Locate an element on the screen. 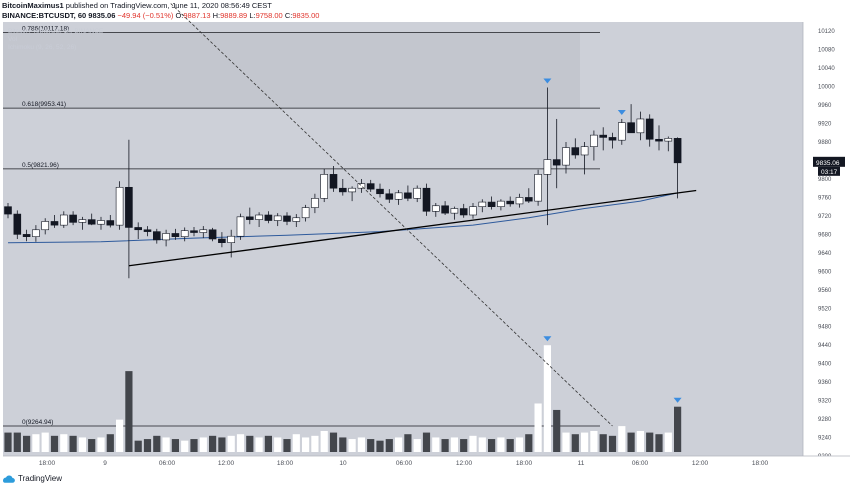 This screenshot has width=850, height=488. price-tick-label: 10040 is located at coordinates (826, 69).